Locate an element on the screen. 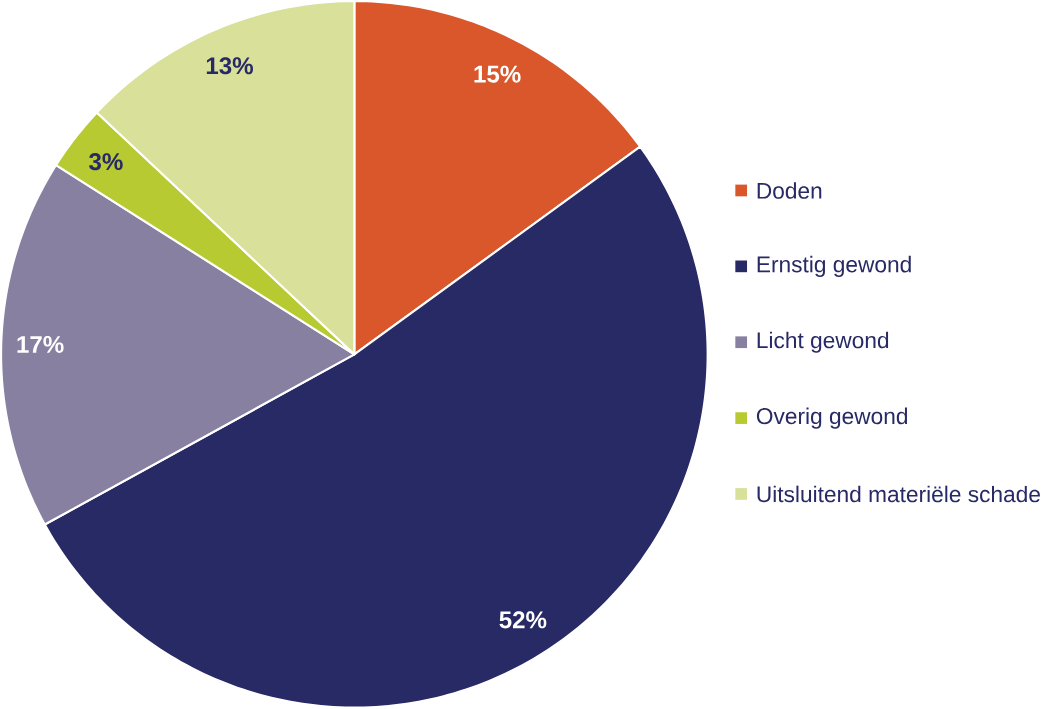 The height and width of the screenshot is (709, 1041). data-label: 13% is located at coordinates (229, 66).